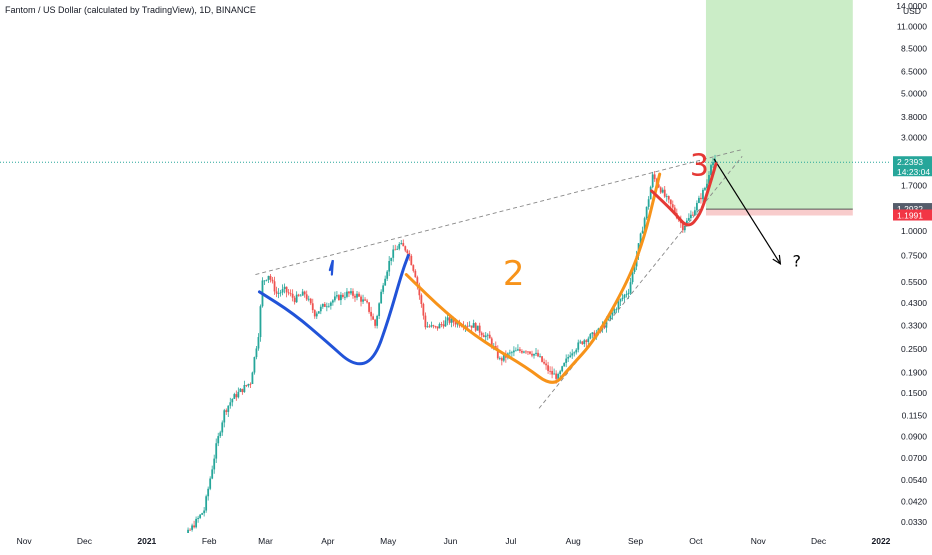 This screenshot has height=555, width=932. I want to click on y-tick-label: 3.0000, so click(914, 137).